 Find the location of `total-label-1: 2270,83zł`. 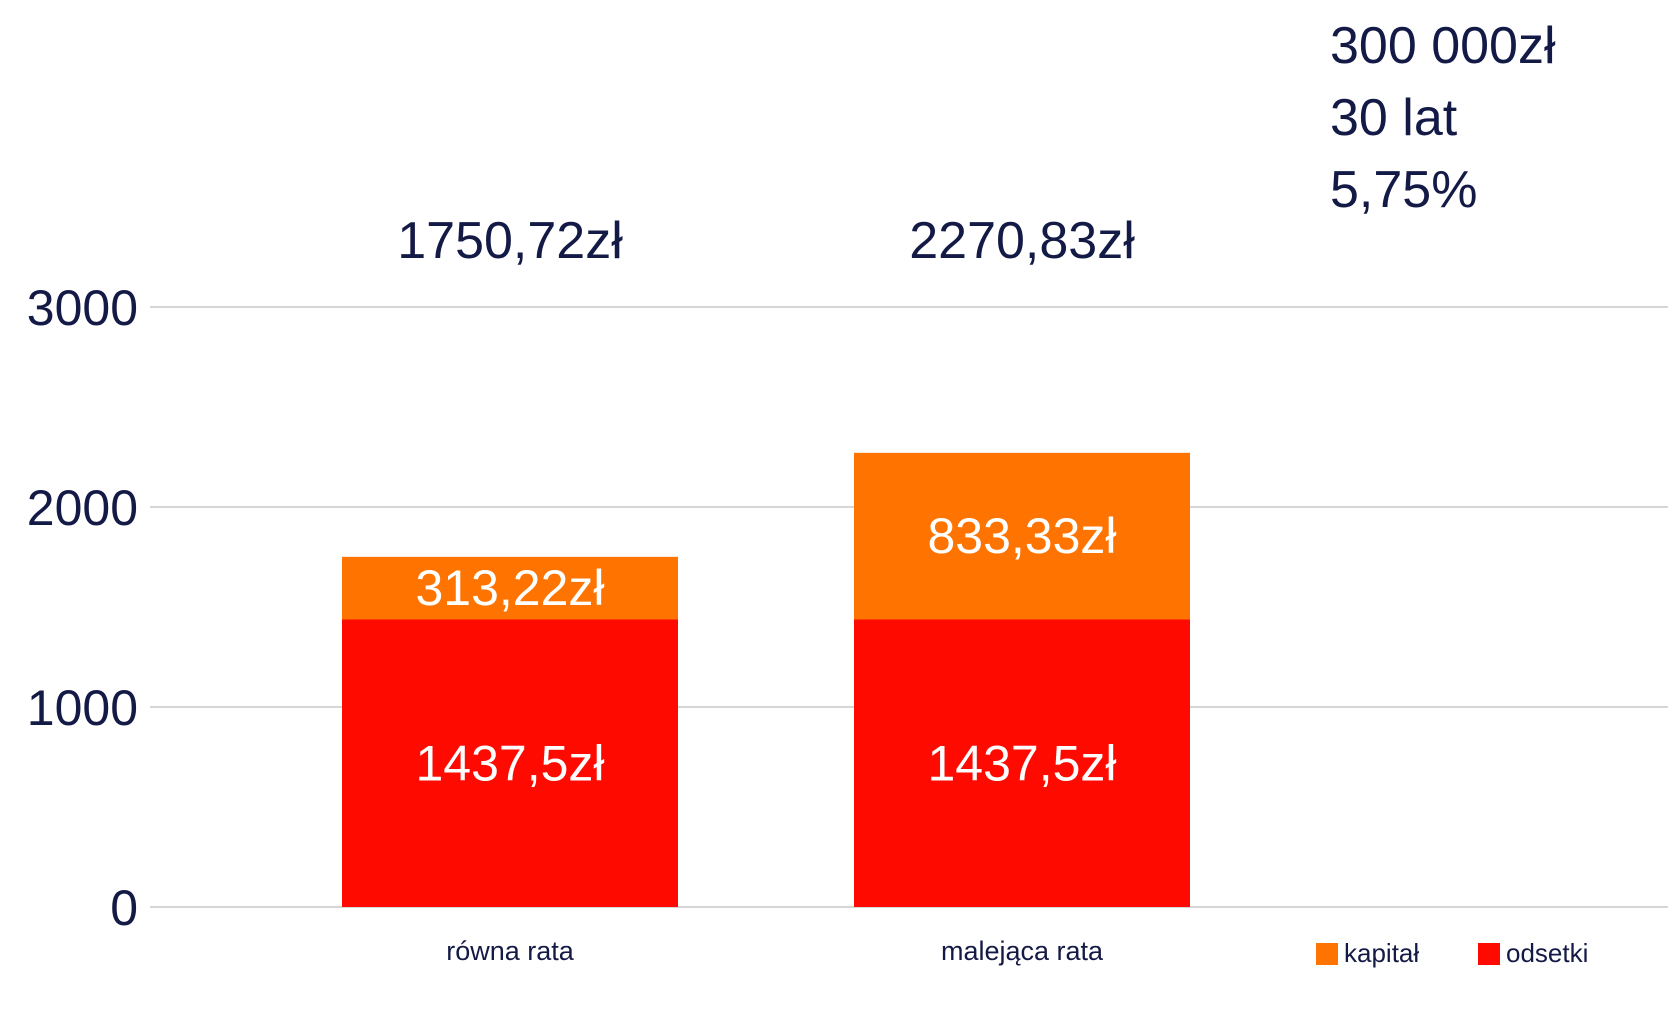

total-label-1: 2270,83zł is located at coordinates (1022, 241).